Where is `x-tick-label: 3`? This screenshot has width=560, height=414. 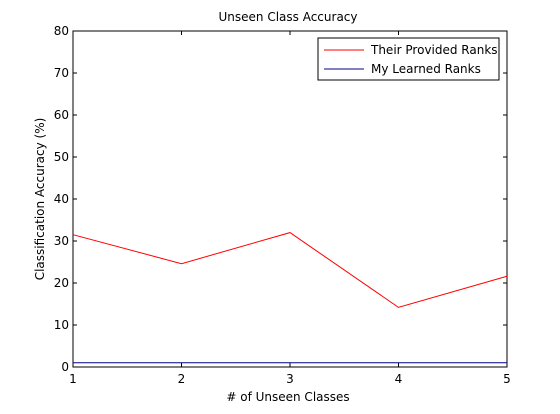 x-tick-label: 3 is located at coordinates (290, 379).